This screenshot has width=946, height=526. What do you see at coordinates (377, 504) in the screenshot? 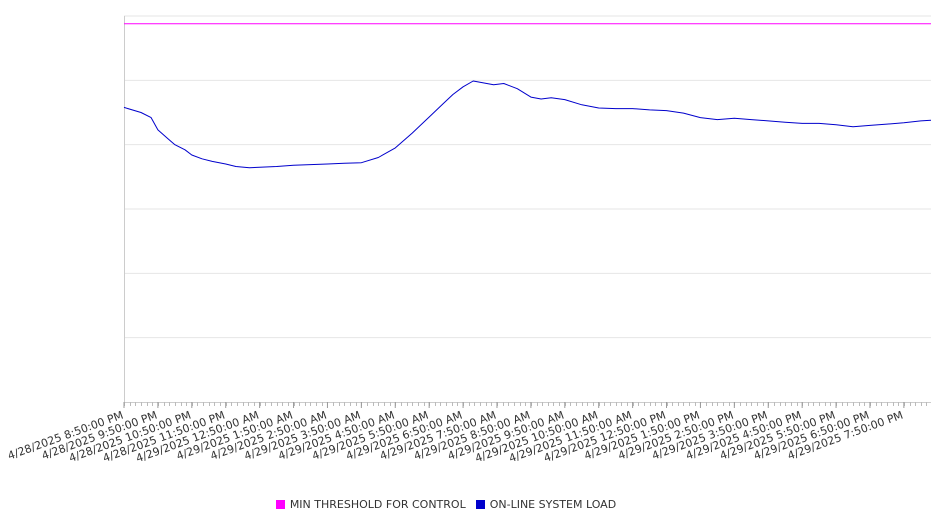
I see `legend-label-min-threshold: MIN THRESHOLD FOR CONTROL` at bounding box center [377, 504].